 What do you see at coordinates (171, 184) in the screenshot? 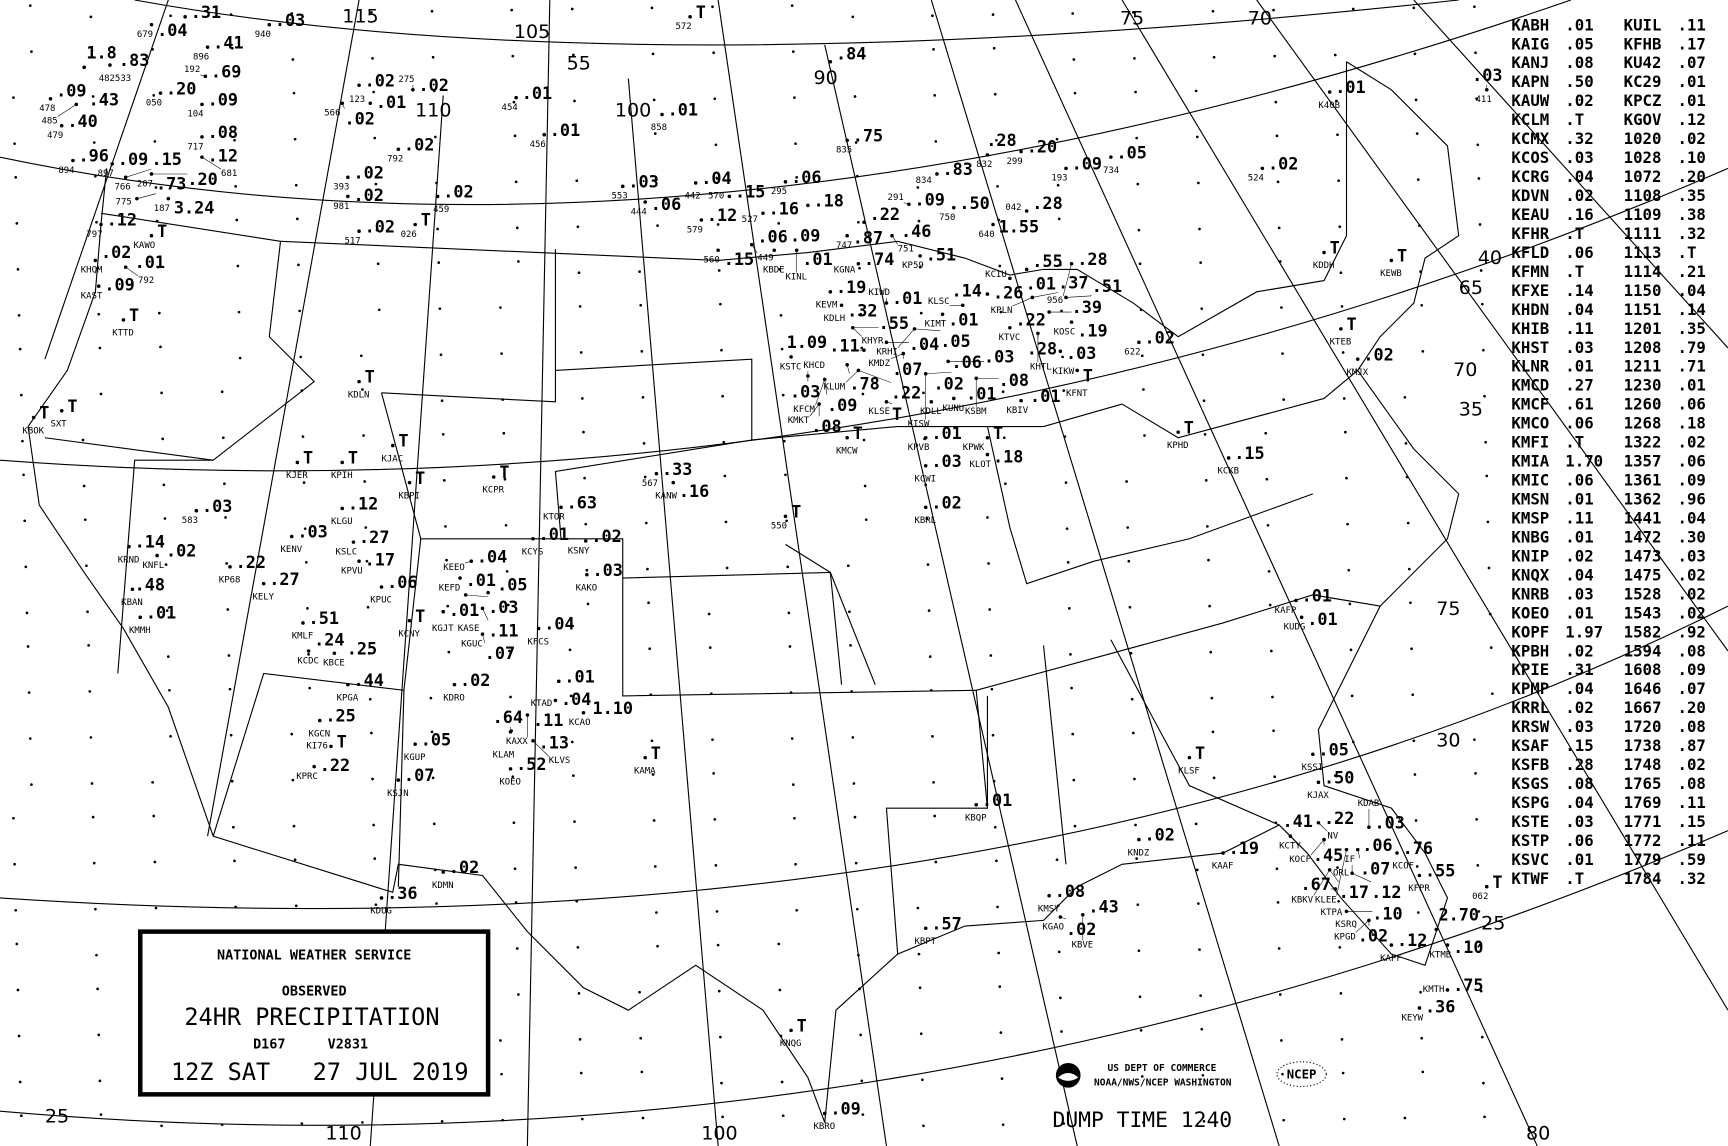
I see `precip-value: .73` at bounding box center [171, 184].